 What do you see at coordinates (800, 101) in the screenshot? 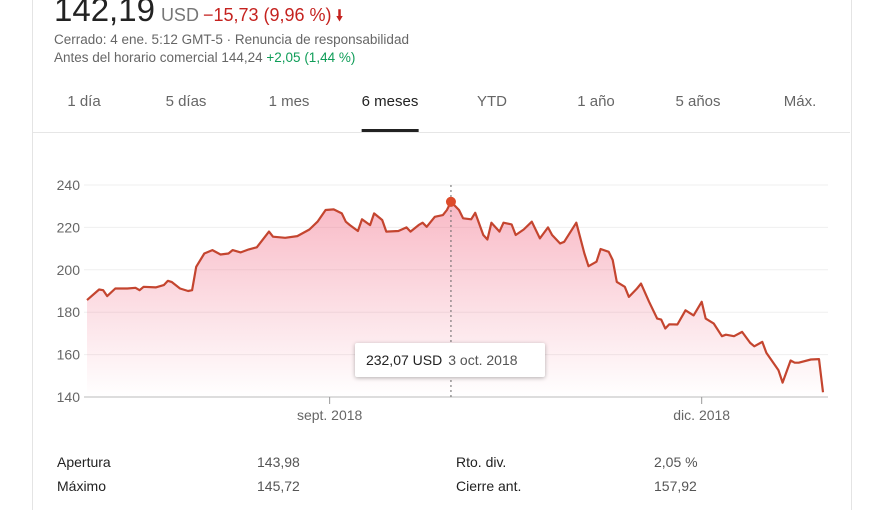
I see `tab-max: Máx.` at bounding box center [800, 101].